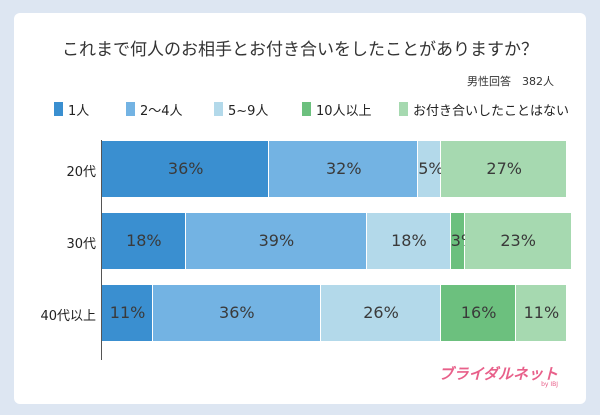 This screenshot has width=600, height=415. I want to click on data-label: 5%, so click(431, 168).